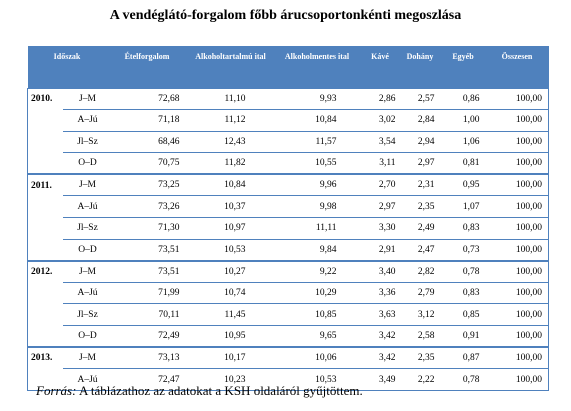  What do you see at coordinates (420, 142) in the screenshot?
I see `cell-value: 2,94` at bounding box center [420, 142].